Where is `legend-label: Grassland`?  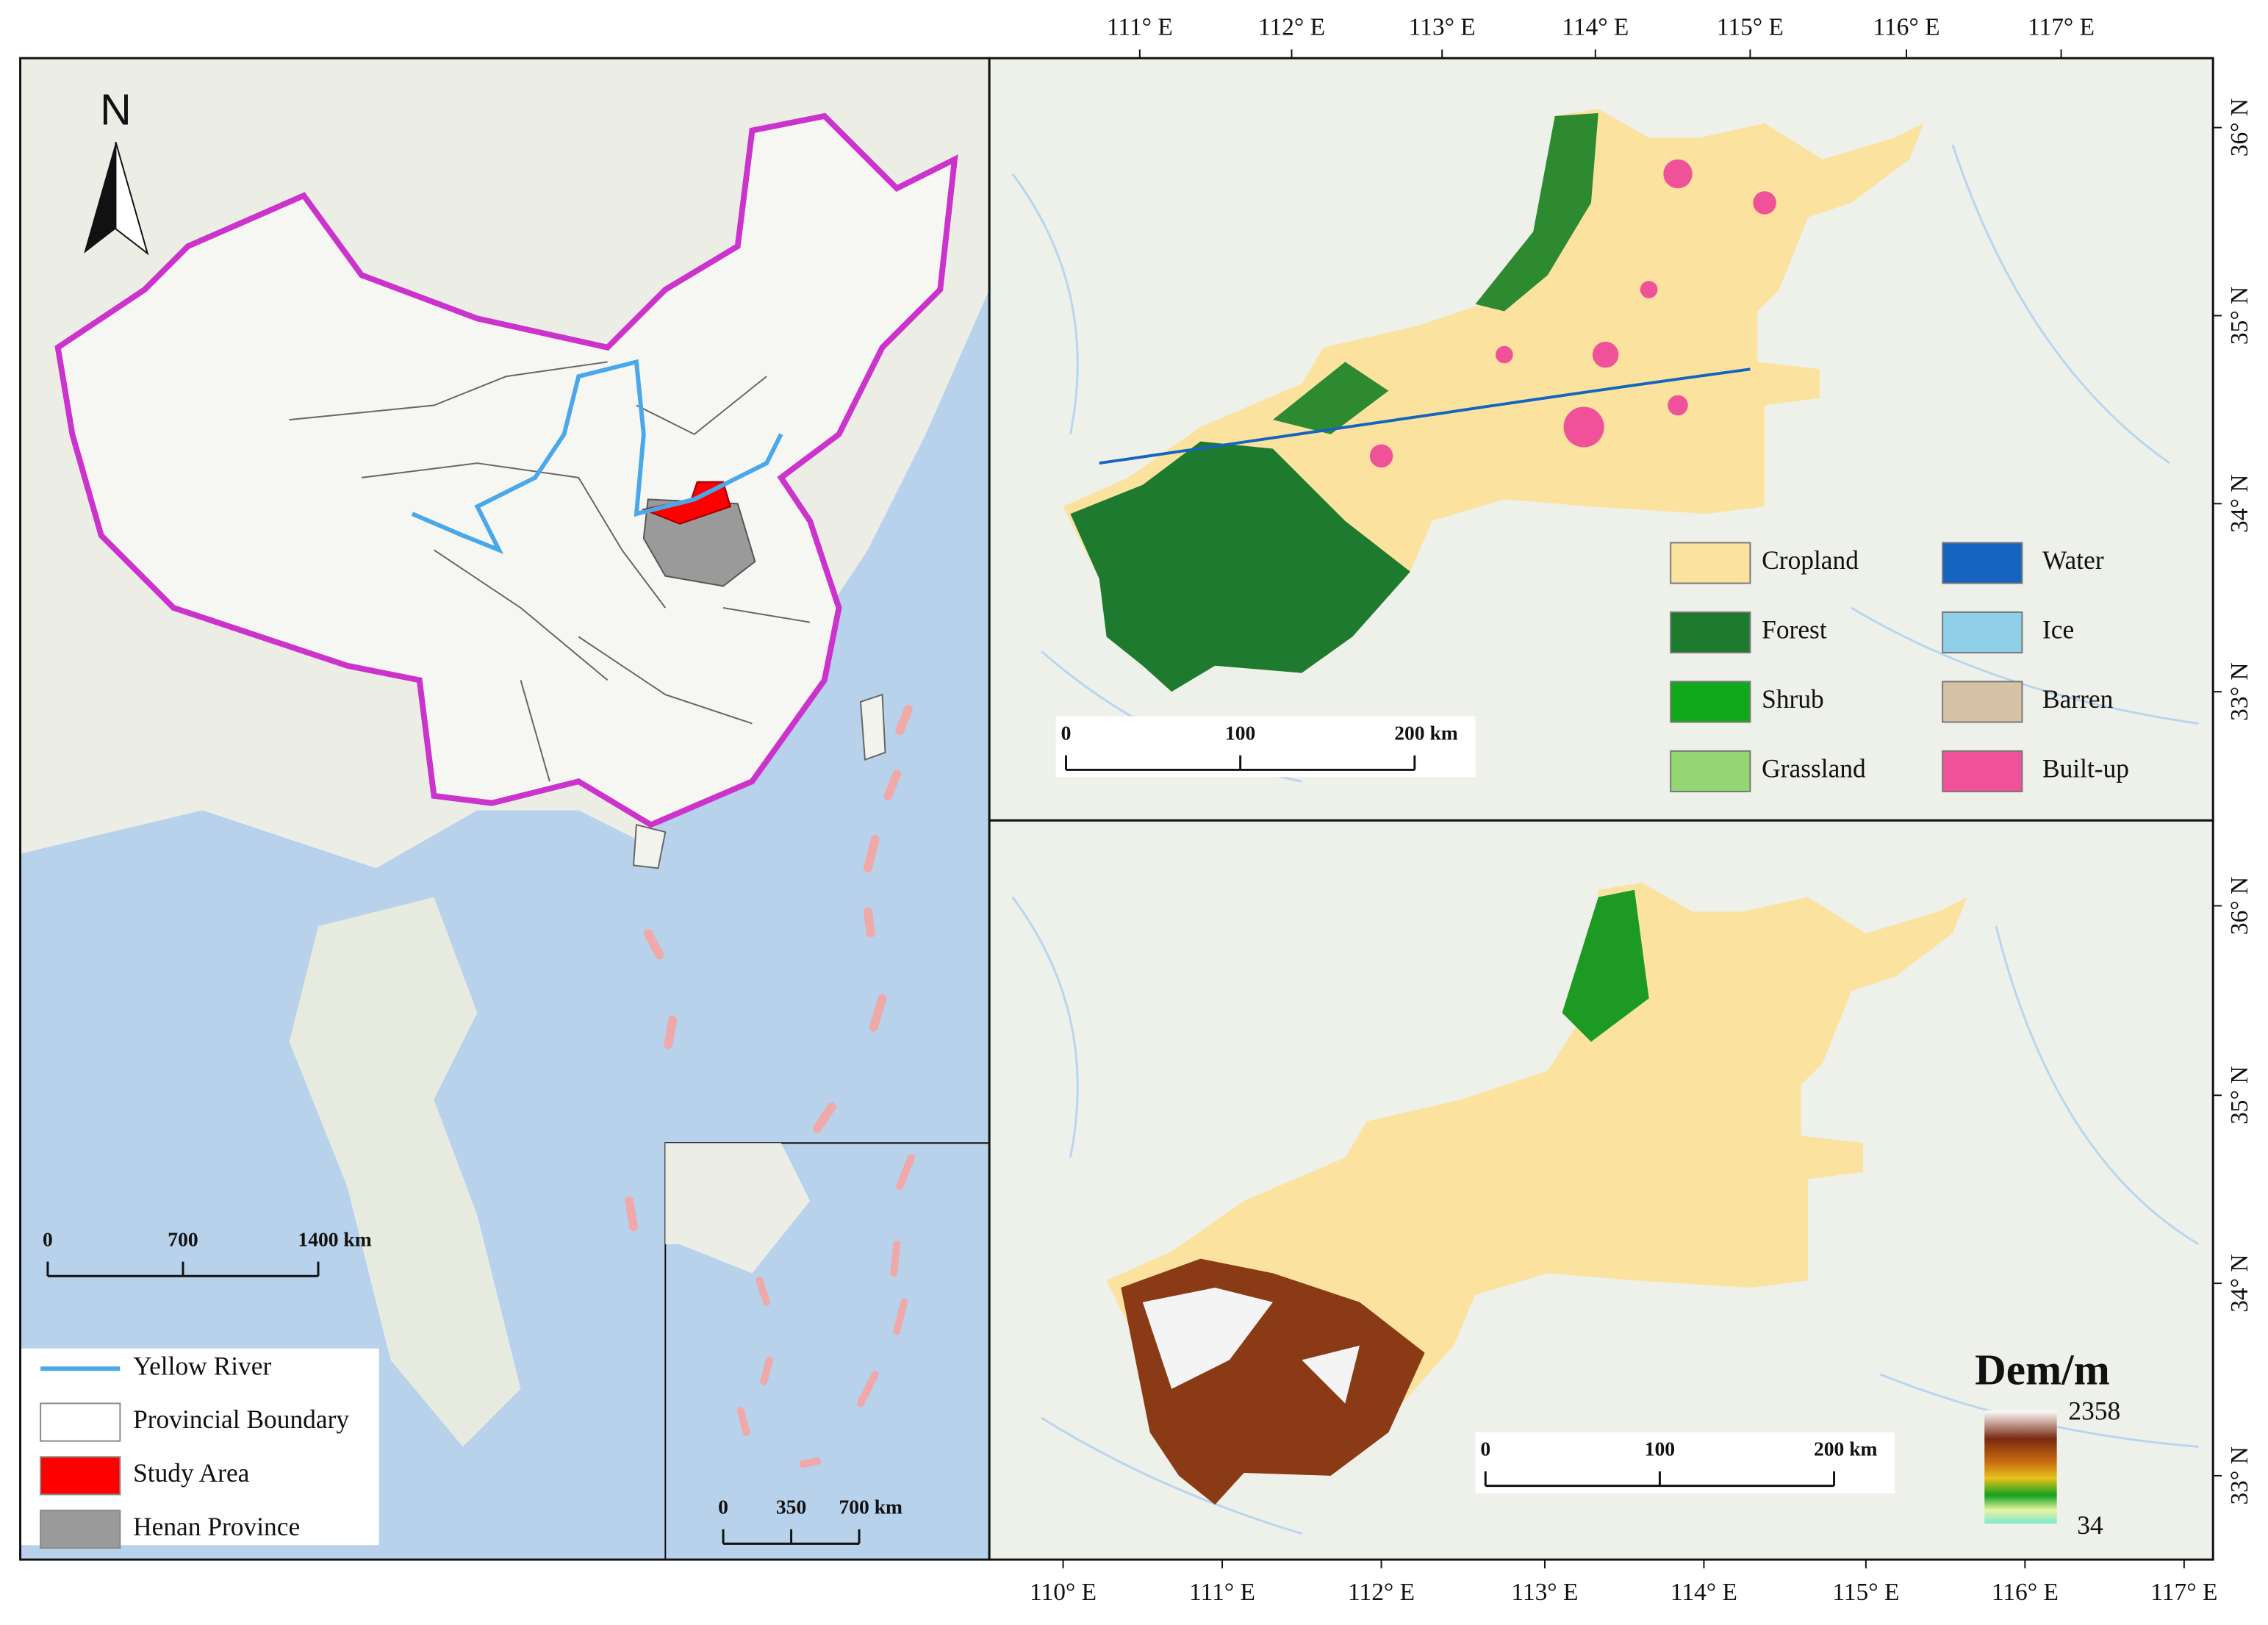
legend-label: Grassland is located at coordinates (1814, 768).